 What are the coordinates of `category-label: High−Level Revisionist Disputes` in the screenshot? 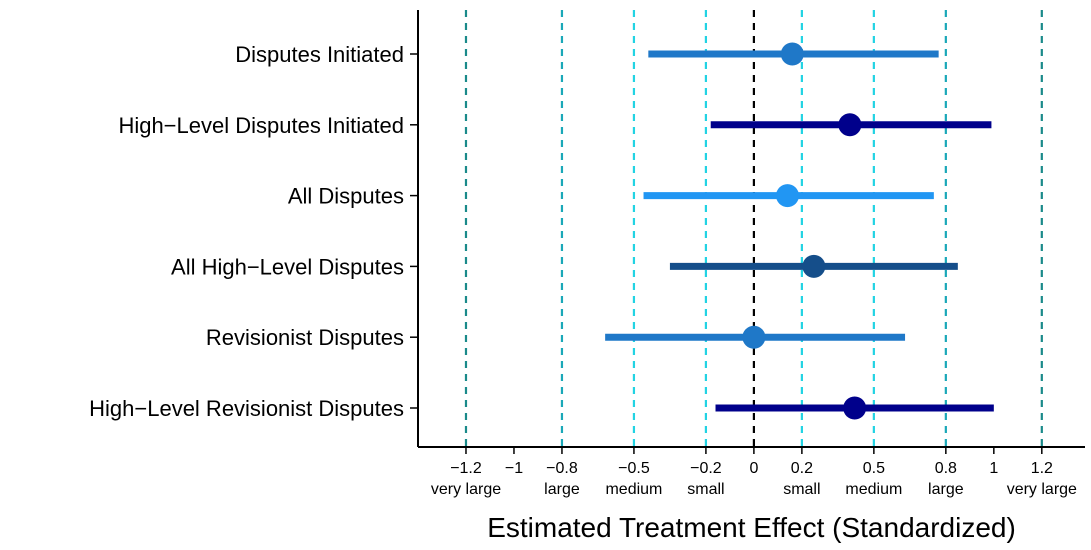 It's located at (246, 408).